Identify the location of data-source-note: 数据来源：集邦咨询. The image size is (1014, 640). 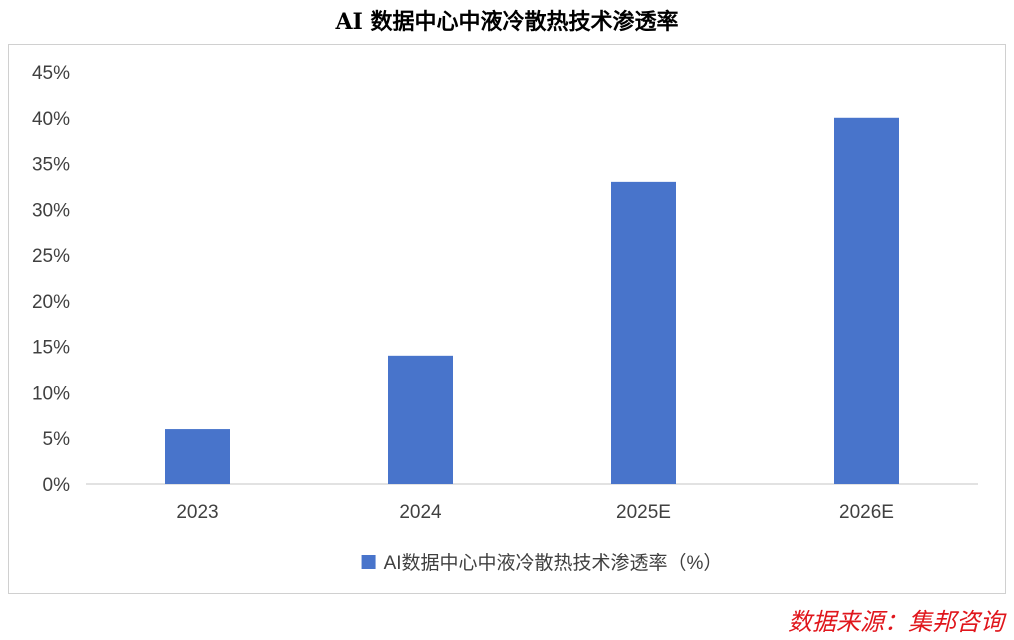
(896, 622).